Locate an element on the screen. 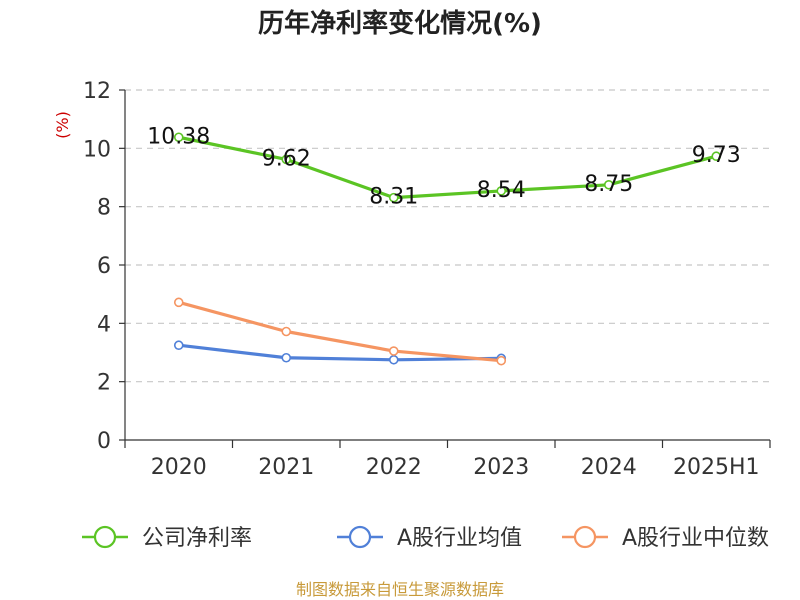 This screenshot has height=600, width=800. y-tick-label: 10 is located at coordinates (97, 149).